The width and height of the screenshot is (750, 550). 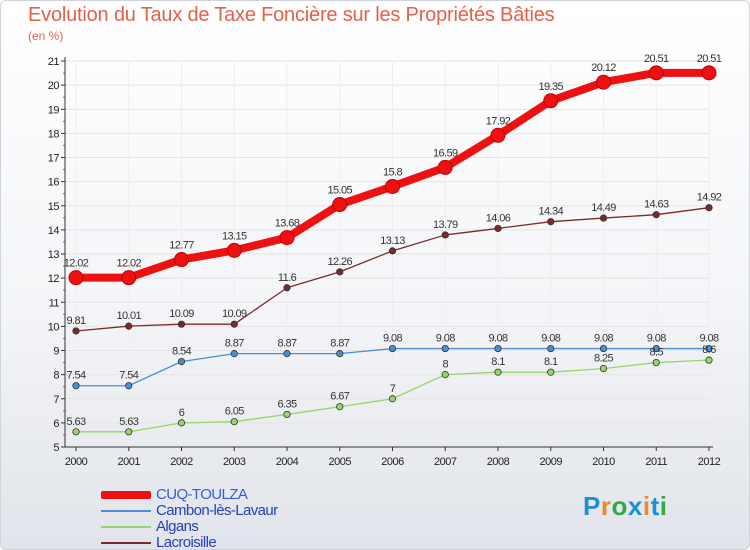 I want to click on data-label-cuq-toulza: 20.12, so click(x=603, y=68).